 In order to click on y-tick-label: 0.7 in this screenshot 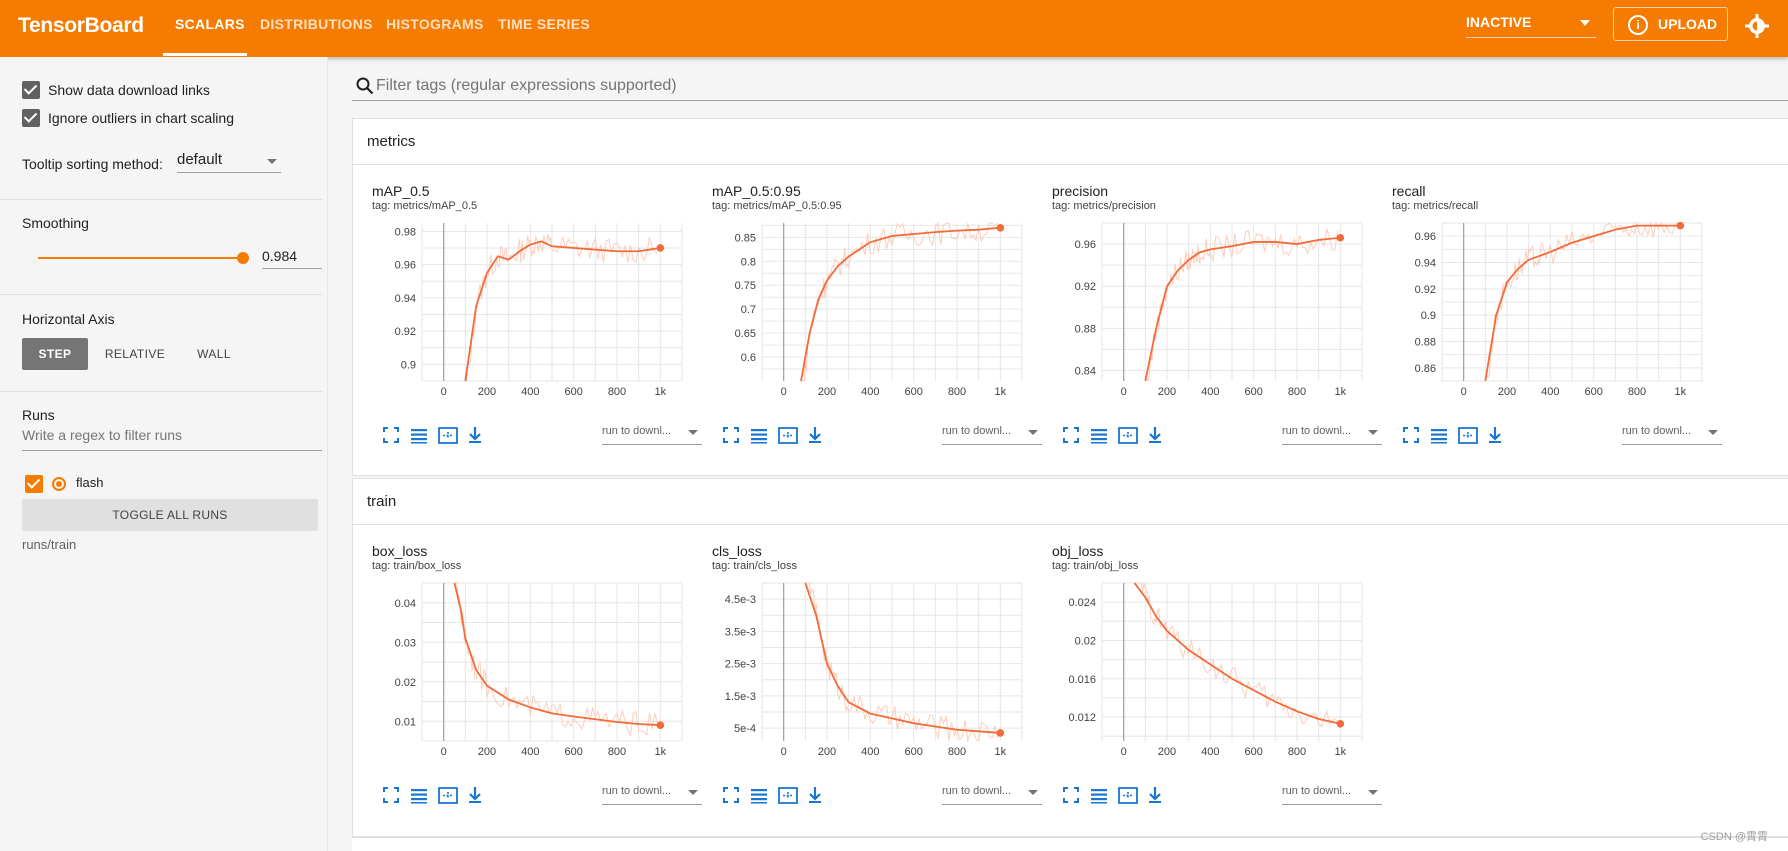, I will do `click(748, 310)`.